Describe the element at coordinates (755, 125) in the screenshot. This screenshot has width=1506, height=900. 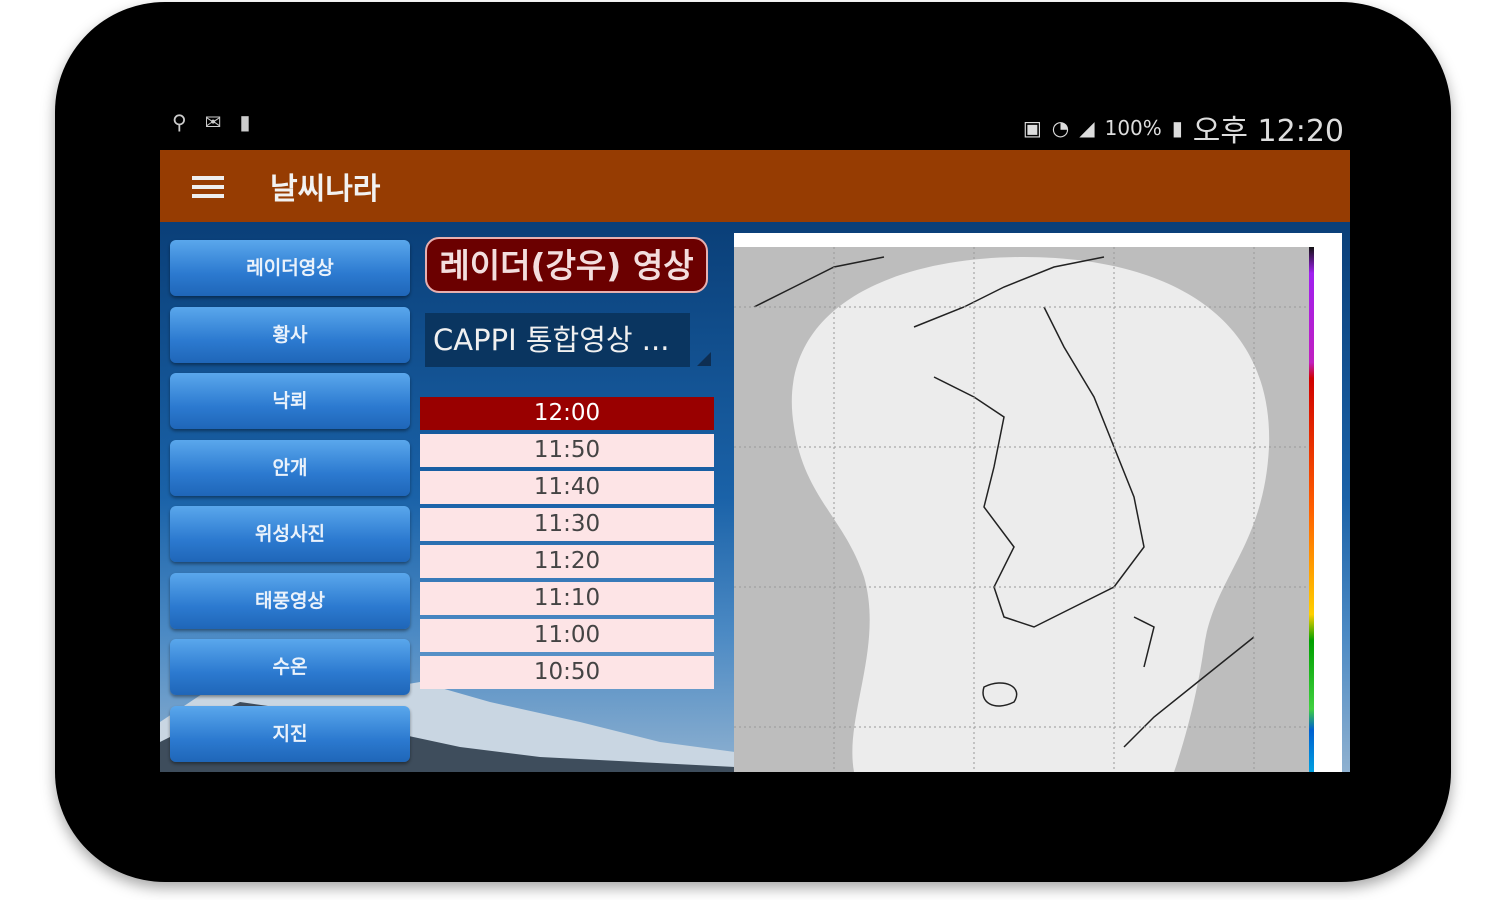
I see `status-bar: ⚲ ✉ ▮ ▣ ◔ ◢ 100% ▮ 오후 12:20` at that location.